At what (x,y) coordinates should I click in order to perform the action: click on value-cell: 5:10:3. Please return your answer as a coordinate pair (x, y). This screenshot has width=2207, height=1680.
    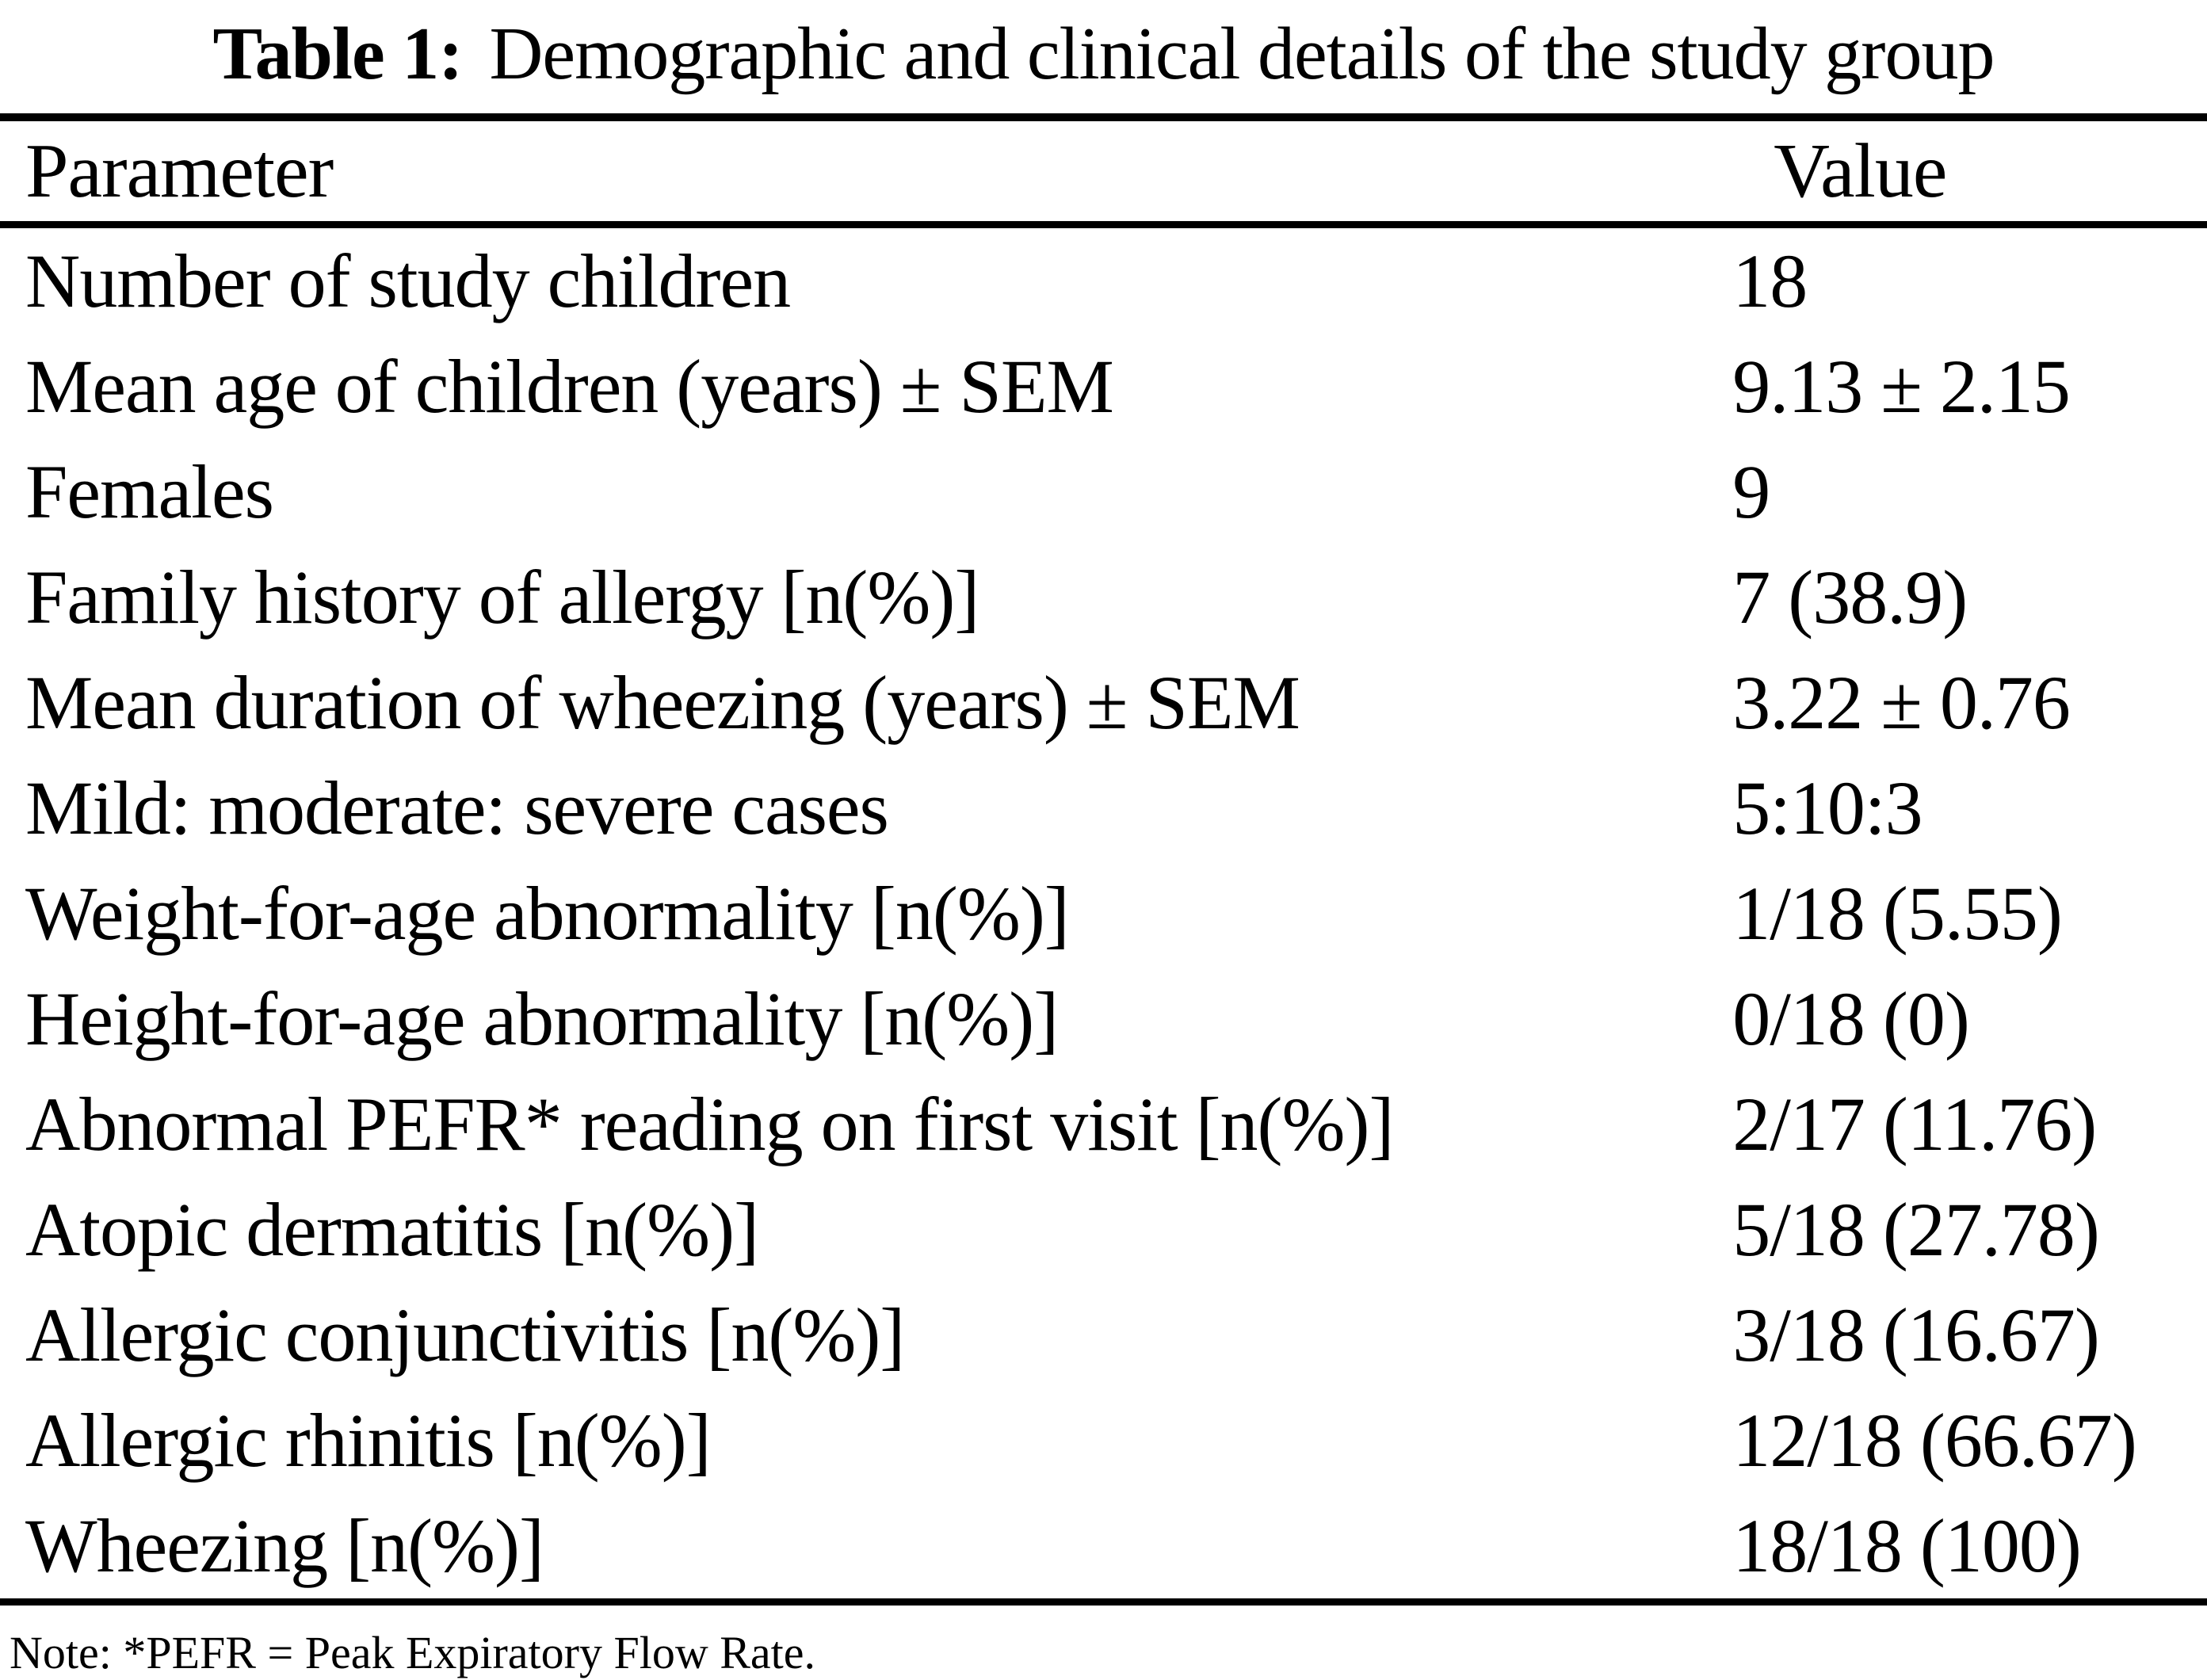
    Looking at the image, I should click on (1827, 808).